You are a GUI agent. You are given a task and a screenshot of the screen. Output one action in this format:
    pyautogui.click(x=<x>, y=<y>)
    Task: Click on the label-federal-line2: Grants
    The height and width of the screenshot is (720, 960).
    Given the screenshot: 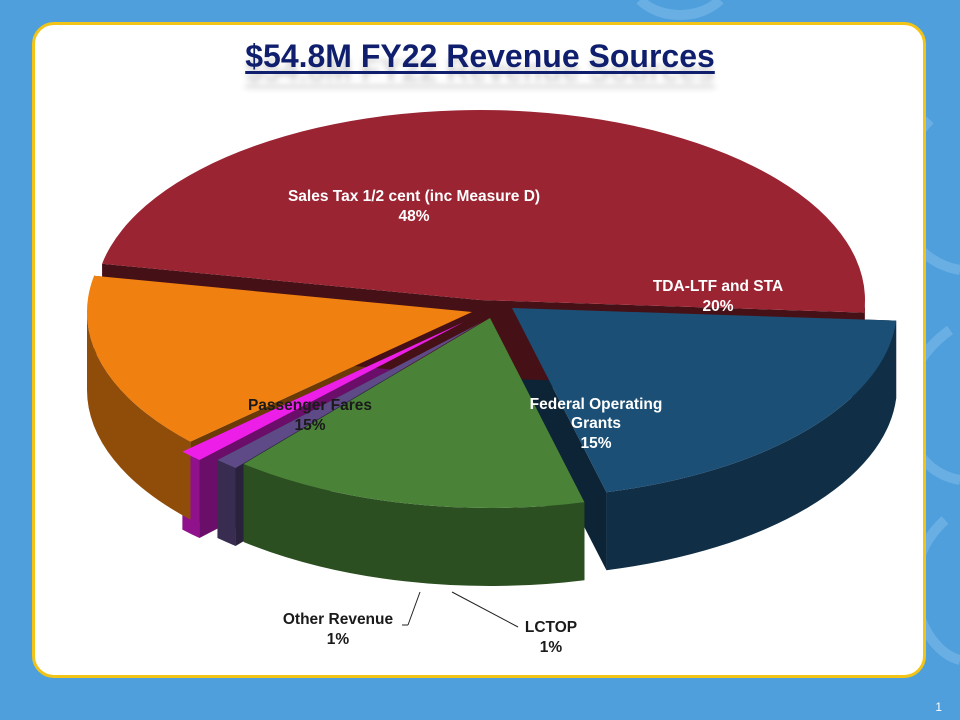 What is the action you would take?
    pyautogui.click(x=596, y=423)
    